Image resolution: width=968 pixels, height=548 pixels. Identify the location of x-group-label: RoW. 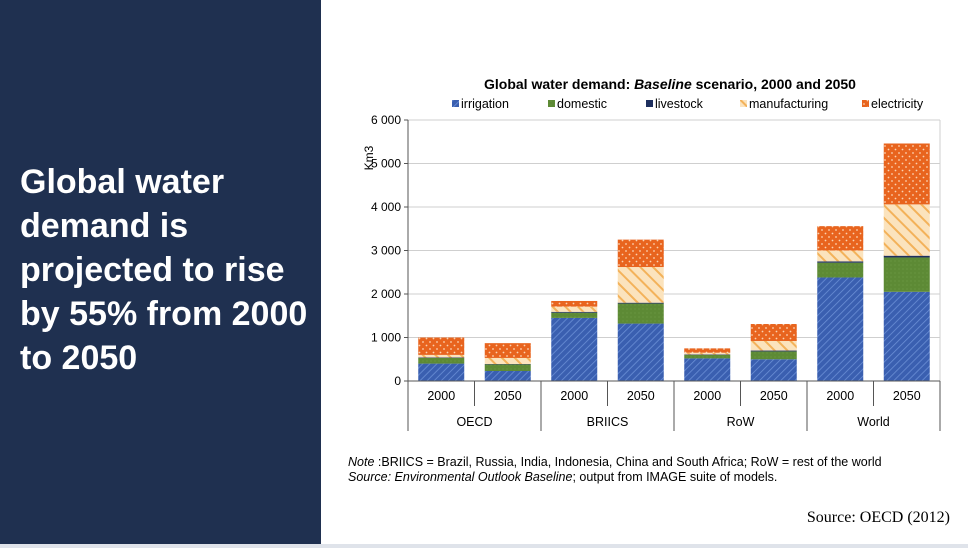
(741, 422).